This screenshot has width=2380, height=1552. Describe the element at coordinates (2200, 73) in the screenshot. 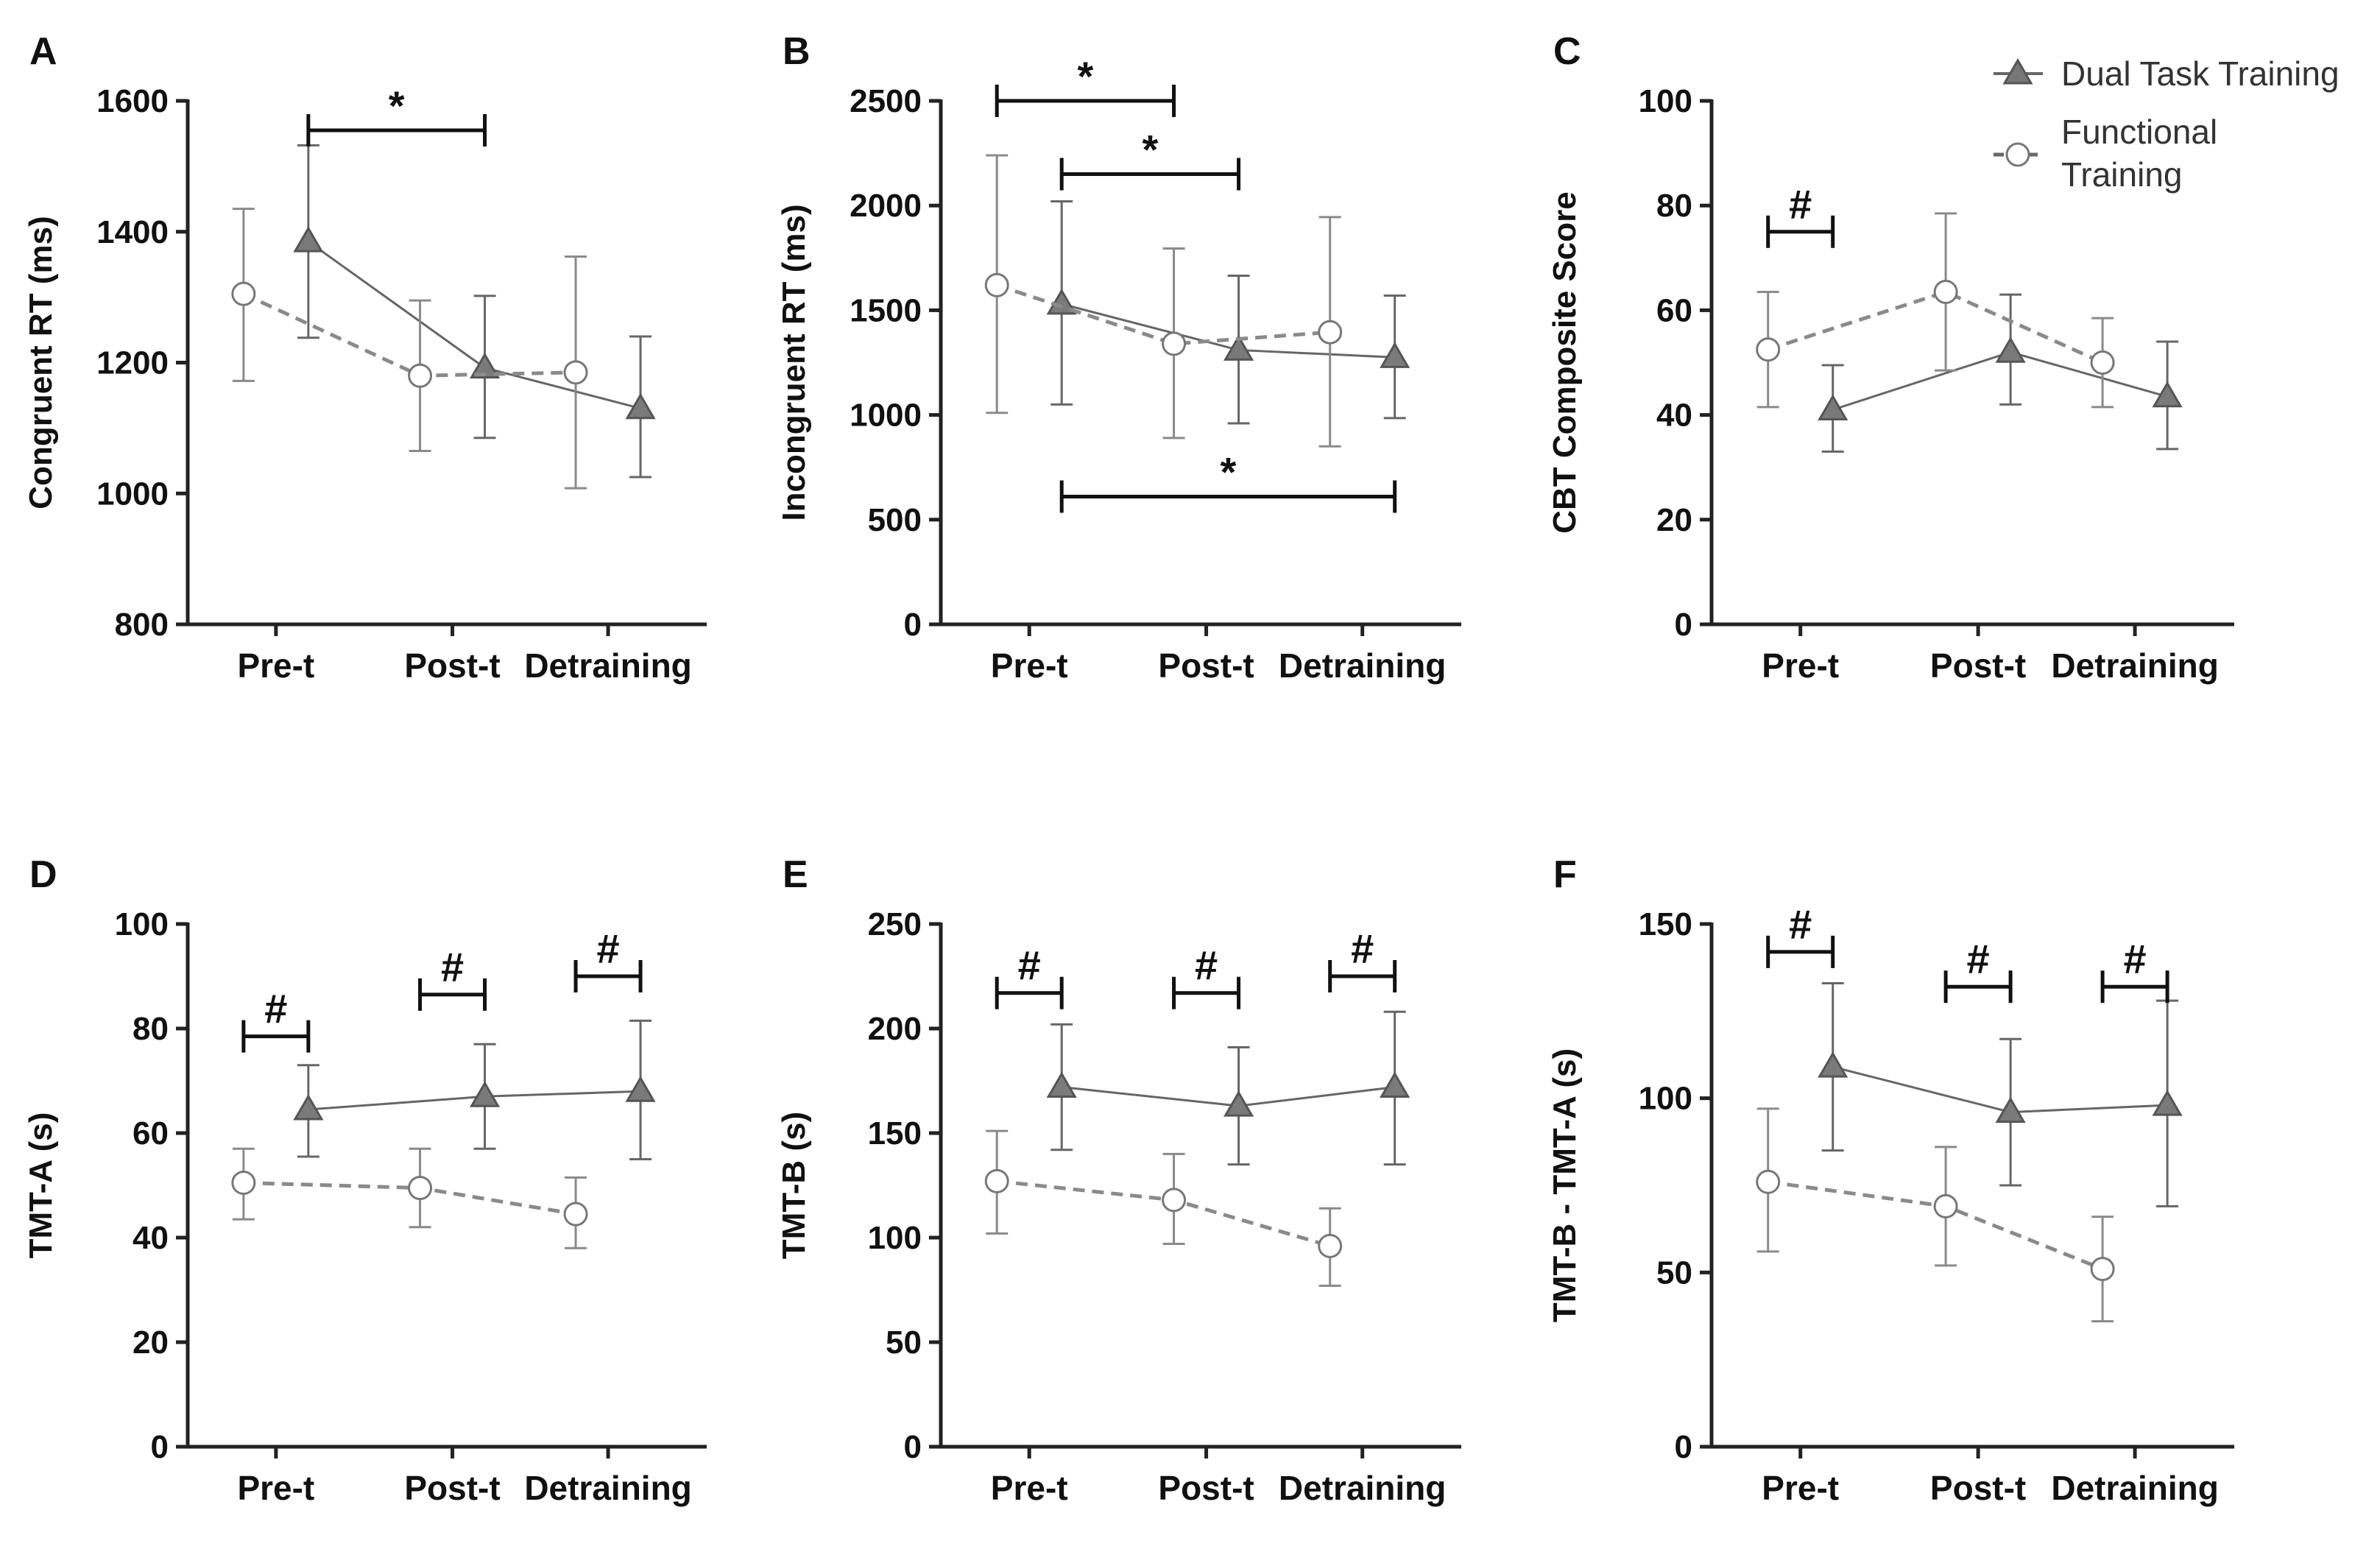

I see `legend-dual-label: Dual Task Training` at that location.